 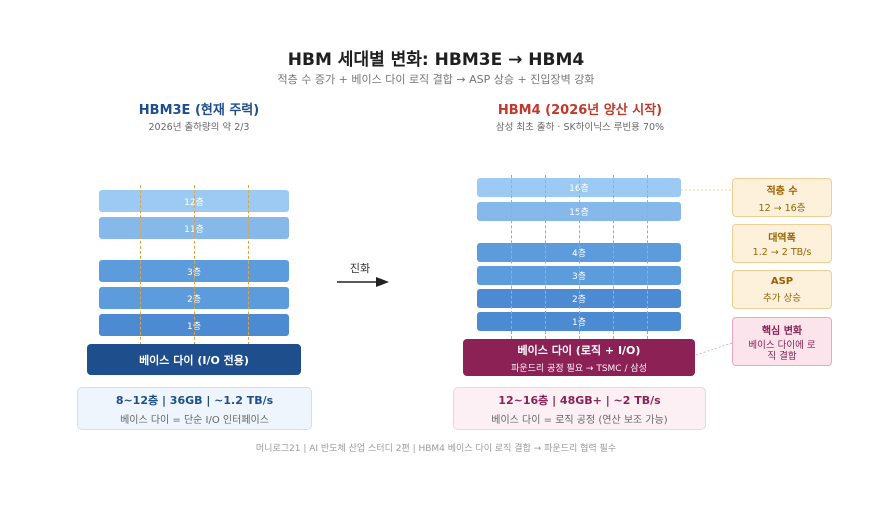 What do you see at coordinates (194, 400) in the screenshot?
I see `hbm3e-spec-main: 8~12층 | 36GB | ~1.2 TB/s` at bounding box center [194, 400].